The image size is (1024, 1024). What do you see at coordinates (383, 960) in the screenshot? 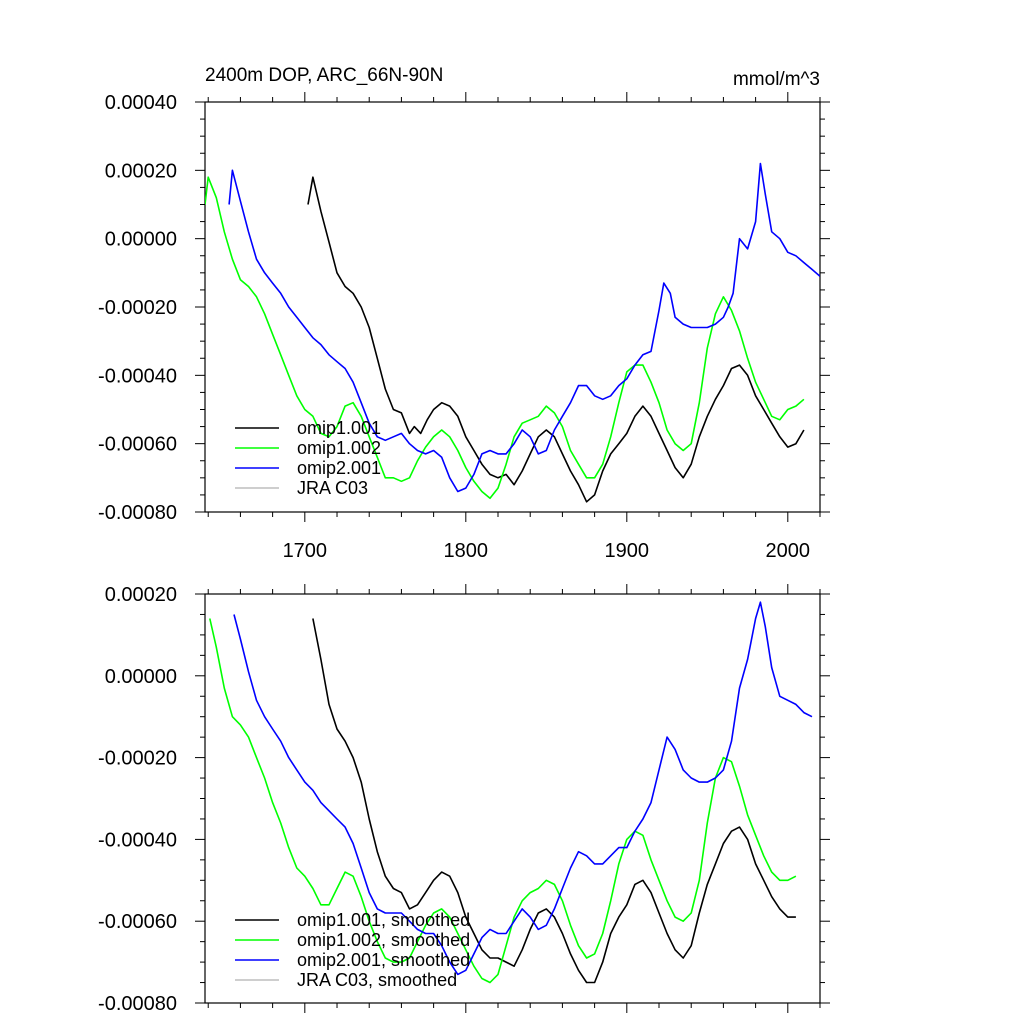
I see `legend-label: omip2.001, smoothed` at bounding box center [383, 960].